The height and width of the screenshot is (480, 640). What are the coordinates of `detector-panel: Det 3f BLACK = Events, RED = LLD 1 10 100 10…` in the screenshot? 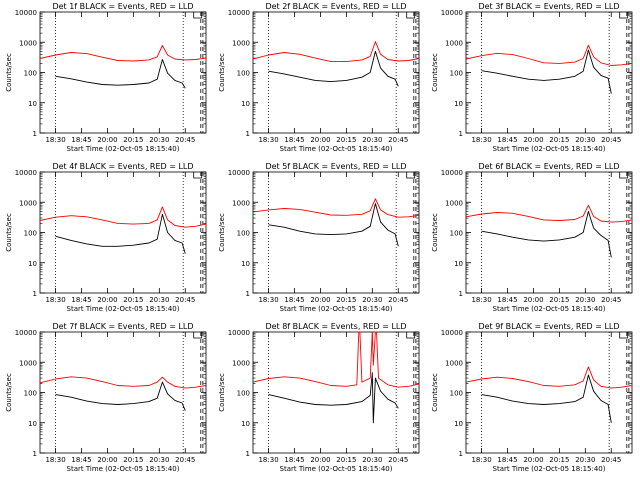 It's located at (532, 77).